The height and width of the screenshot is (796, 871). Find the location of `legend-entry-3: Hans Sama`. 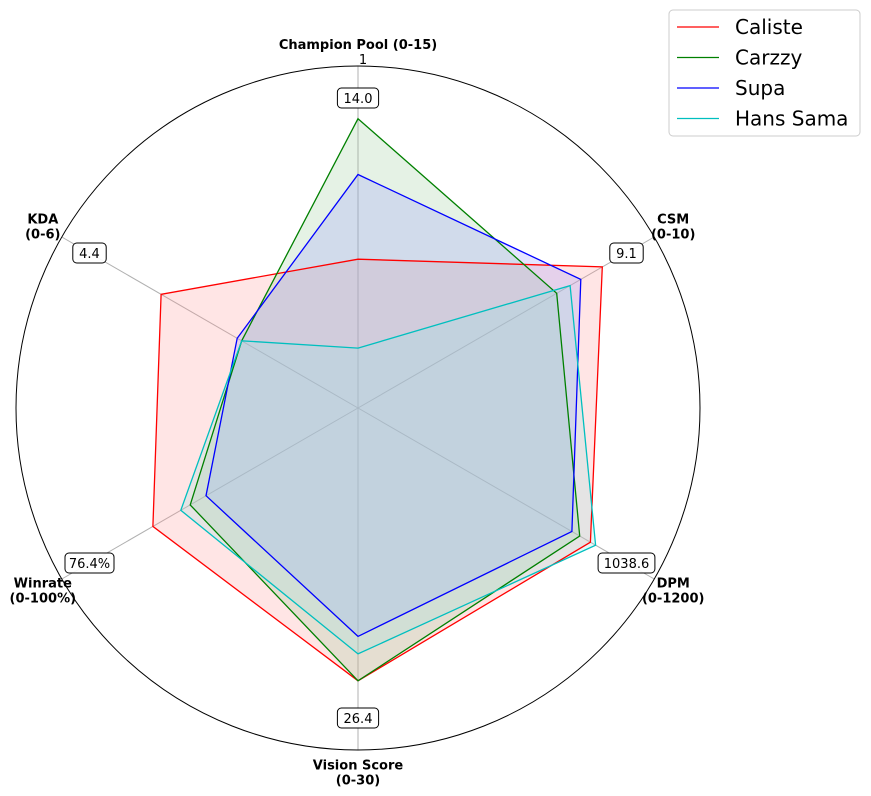

legend-entry-3: Hans Sama is located at coordinates (791, 119).